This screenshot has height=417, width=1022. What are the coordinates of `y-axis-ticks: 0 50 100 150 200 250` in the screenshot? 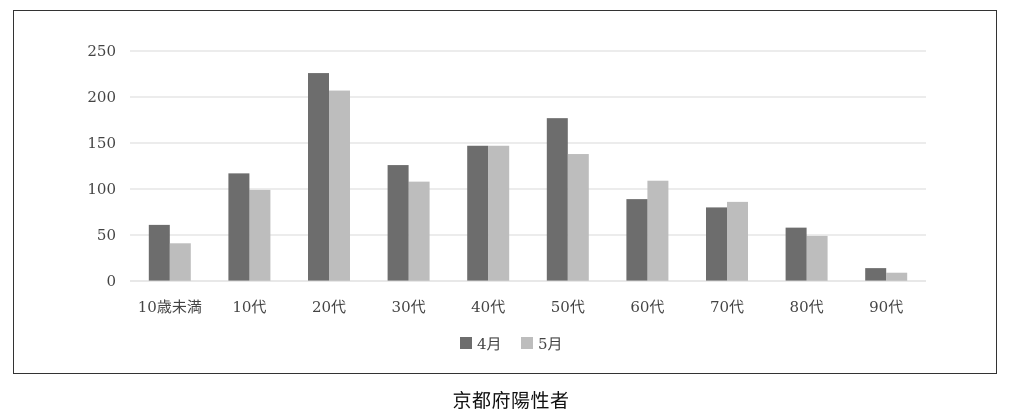 It's located at (101, 166).